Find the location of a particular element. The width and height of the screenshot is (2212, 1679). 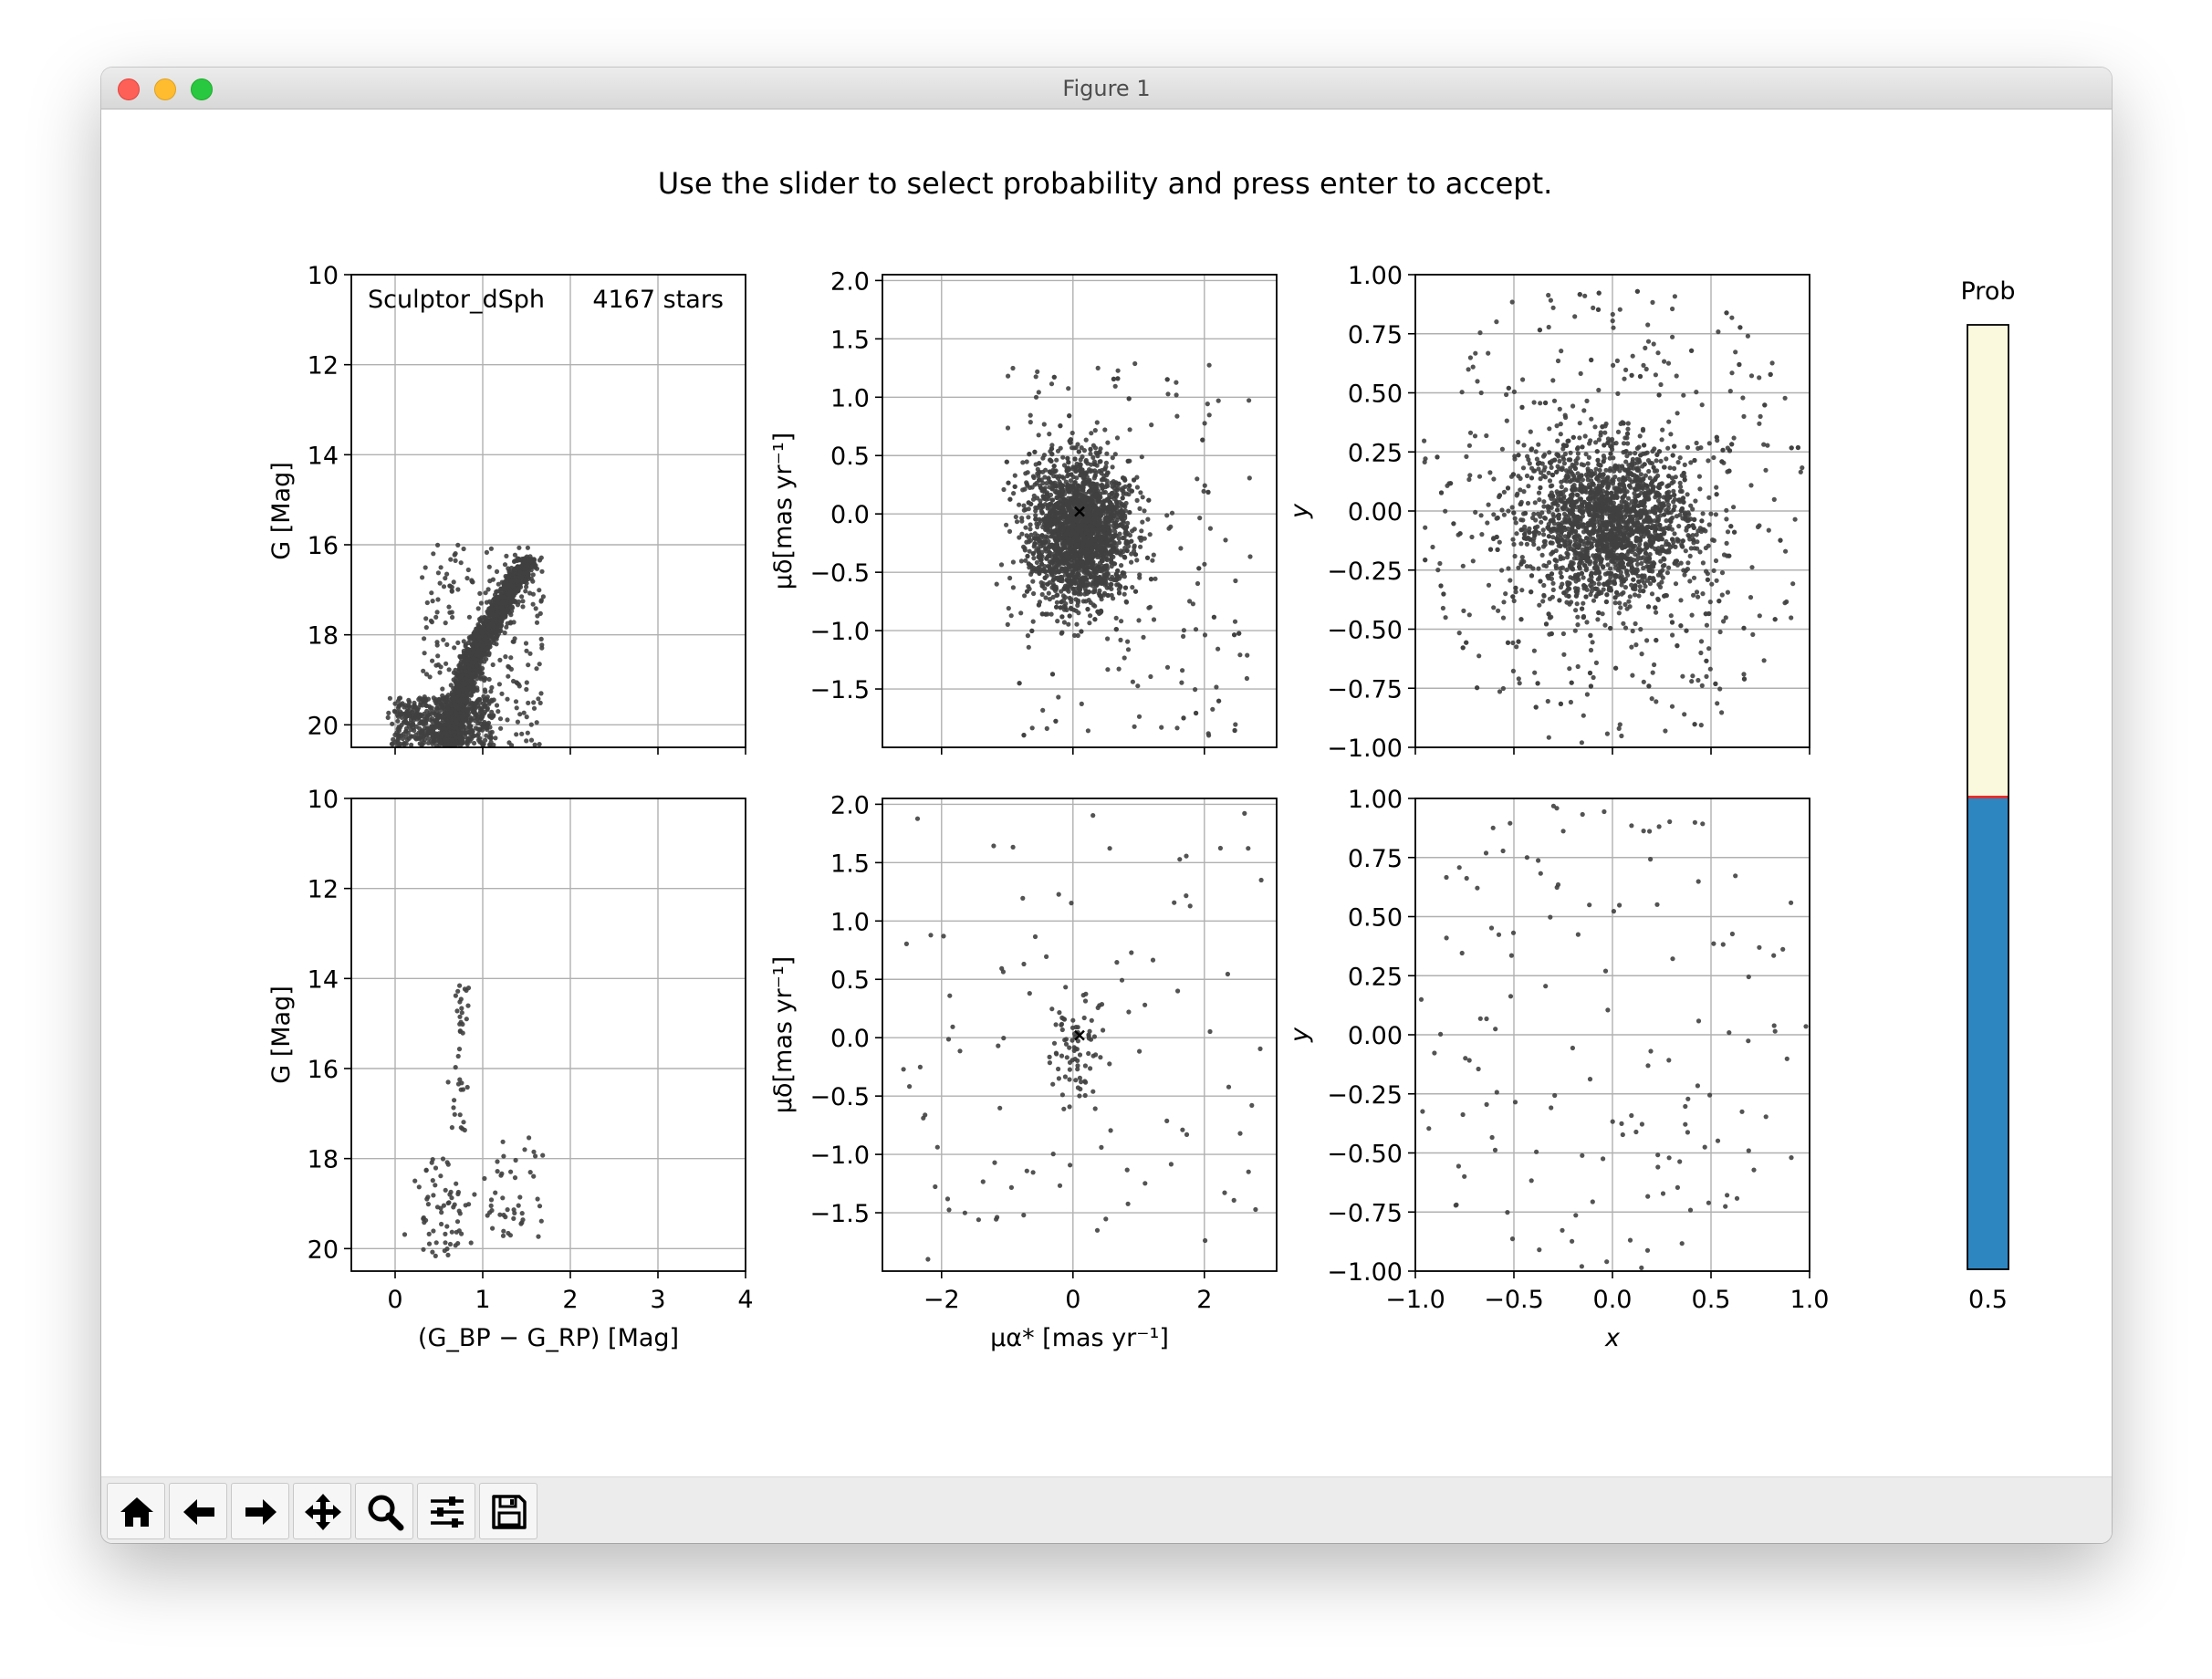

minimize-window-button is located at coordinates (165, 89).